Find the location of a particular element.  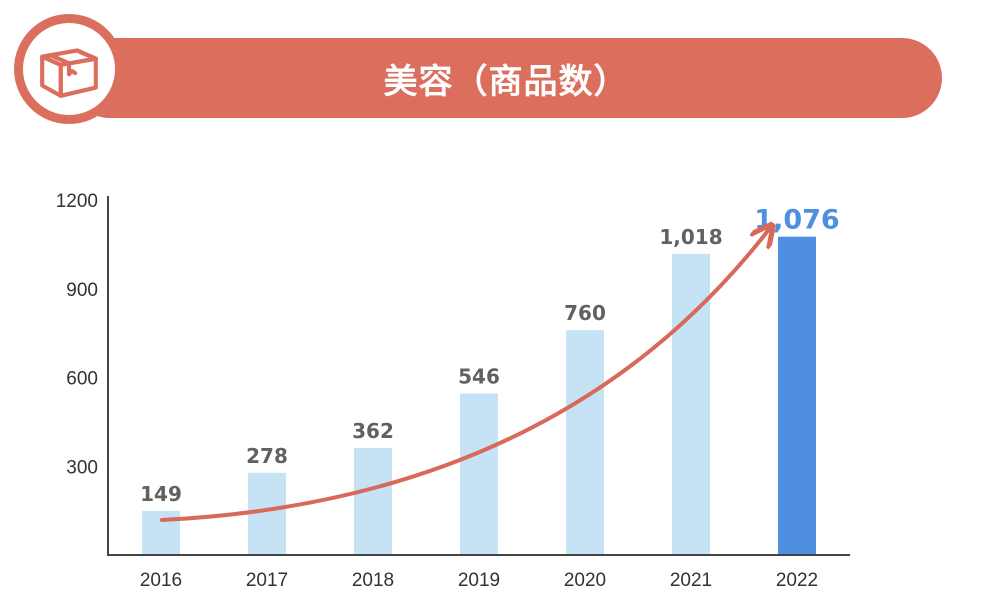

title-banner is located at coordinates (506, 78).